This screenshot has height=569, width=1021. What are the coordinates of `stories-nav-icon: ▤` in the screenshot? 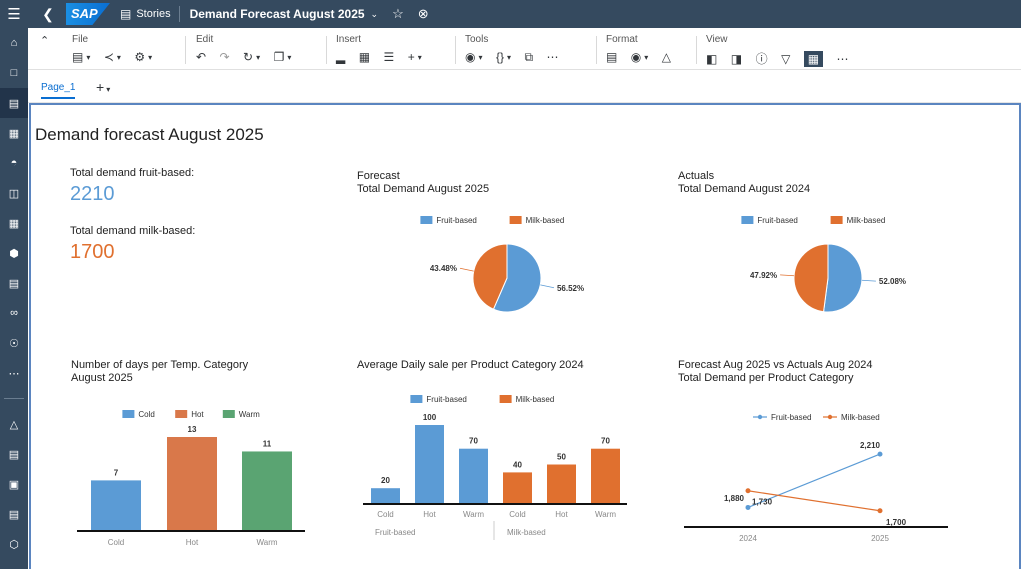 It's located at (14, 103).